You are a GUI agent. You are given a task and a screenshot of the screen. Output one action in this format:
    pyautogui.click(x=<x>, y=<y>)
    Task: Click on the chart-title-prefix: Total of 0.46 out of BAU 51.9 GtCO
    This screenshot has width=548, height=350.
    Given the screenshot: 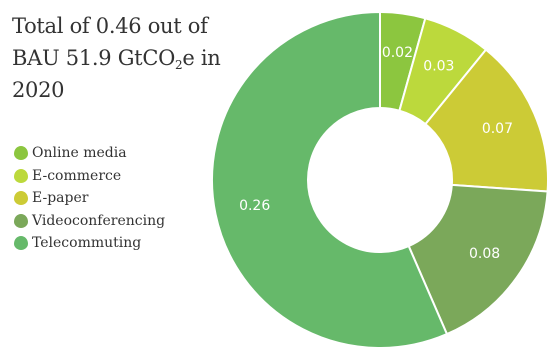 What is the action you would take?
    pyautogui.click(x=110, y=42)
    